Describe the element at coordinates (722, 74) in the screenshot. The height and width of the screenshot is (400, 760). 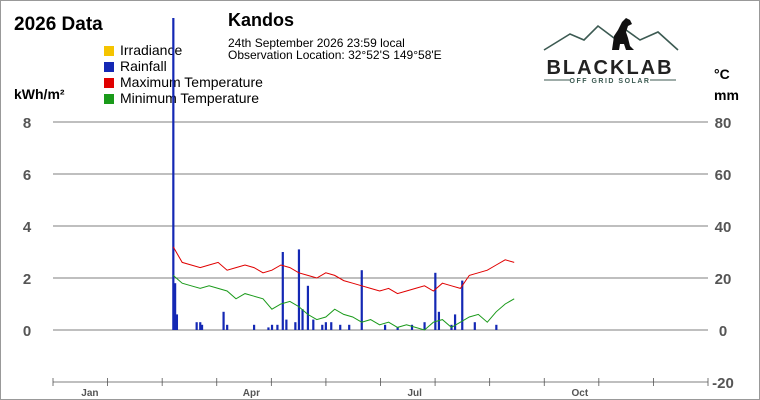
I see `y-right-unit-temp: °C` at that location.